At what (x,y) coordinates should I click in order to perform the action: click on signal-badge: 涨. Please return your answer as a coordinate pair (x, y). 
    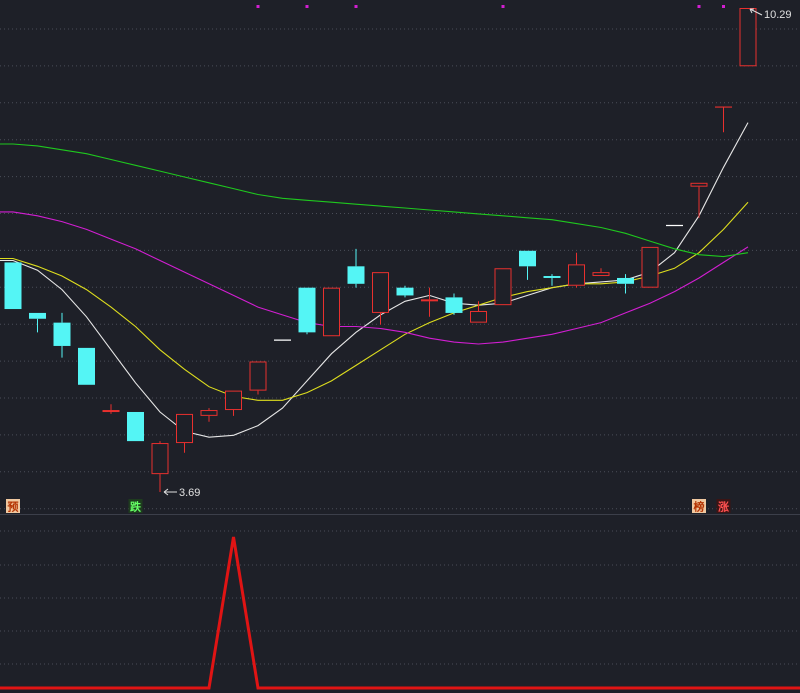
    Looking at the image, I should click on (723, 506).